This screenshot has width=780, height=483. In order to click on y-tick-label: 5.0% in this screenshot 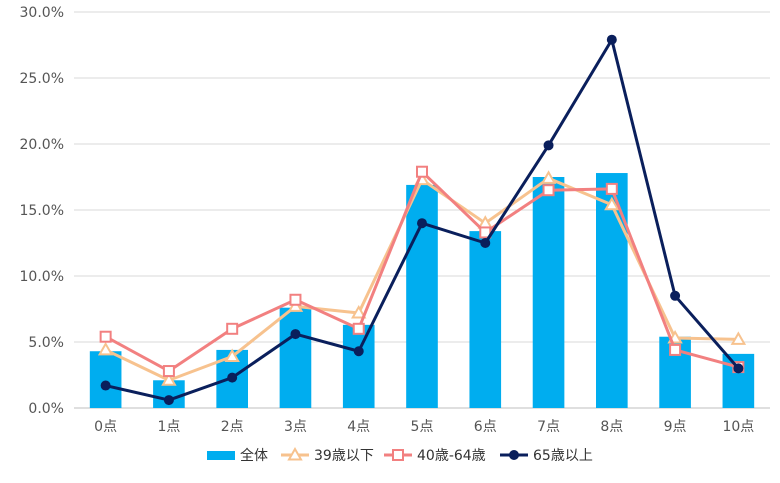, I will do `click(46, 343)`.